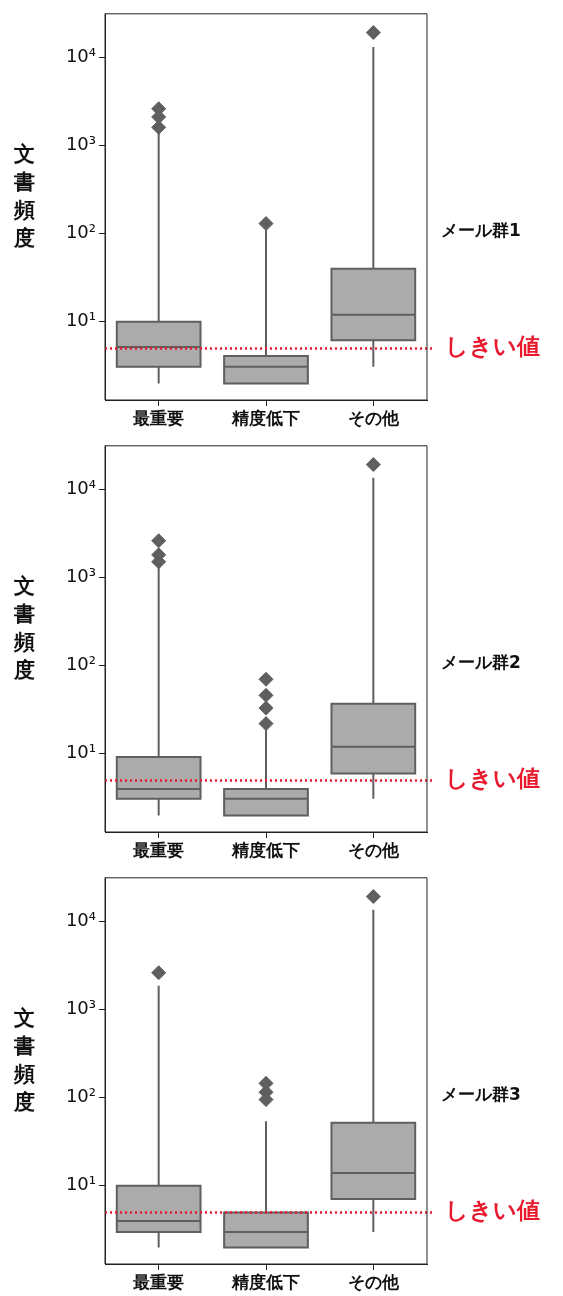 Image resolution: width=563 pixels, height=1296 pixels. Describe the element at coordinates (481, 1094) in the screenshot. I see `text: メール群3` at that location.